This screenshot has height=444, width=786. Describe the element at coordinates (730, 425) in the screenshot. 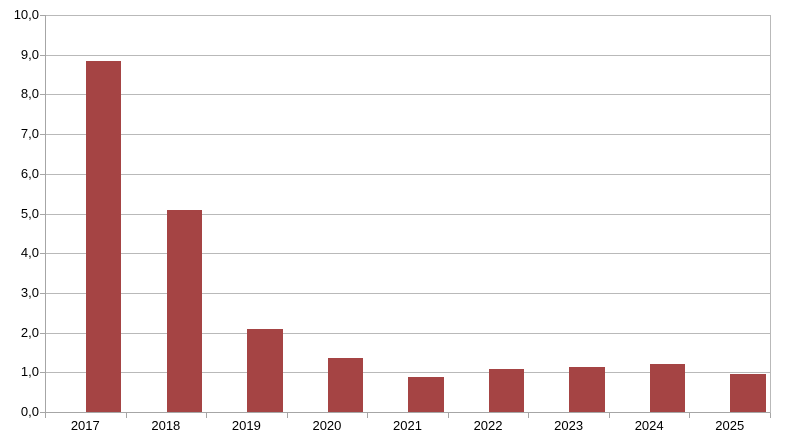

I see `x-tick-label-2025: 2025` at that location.